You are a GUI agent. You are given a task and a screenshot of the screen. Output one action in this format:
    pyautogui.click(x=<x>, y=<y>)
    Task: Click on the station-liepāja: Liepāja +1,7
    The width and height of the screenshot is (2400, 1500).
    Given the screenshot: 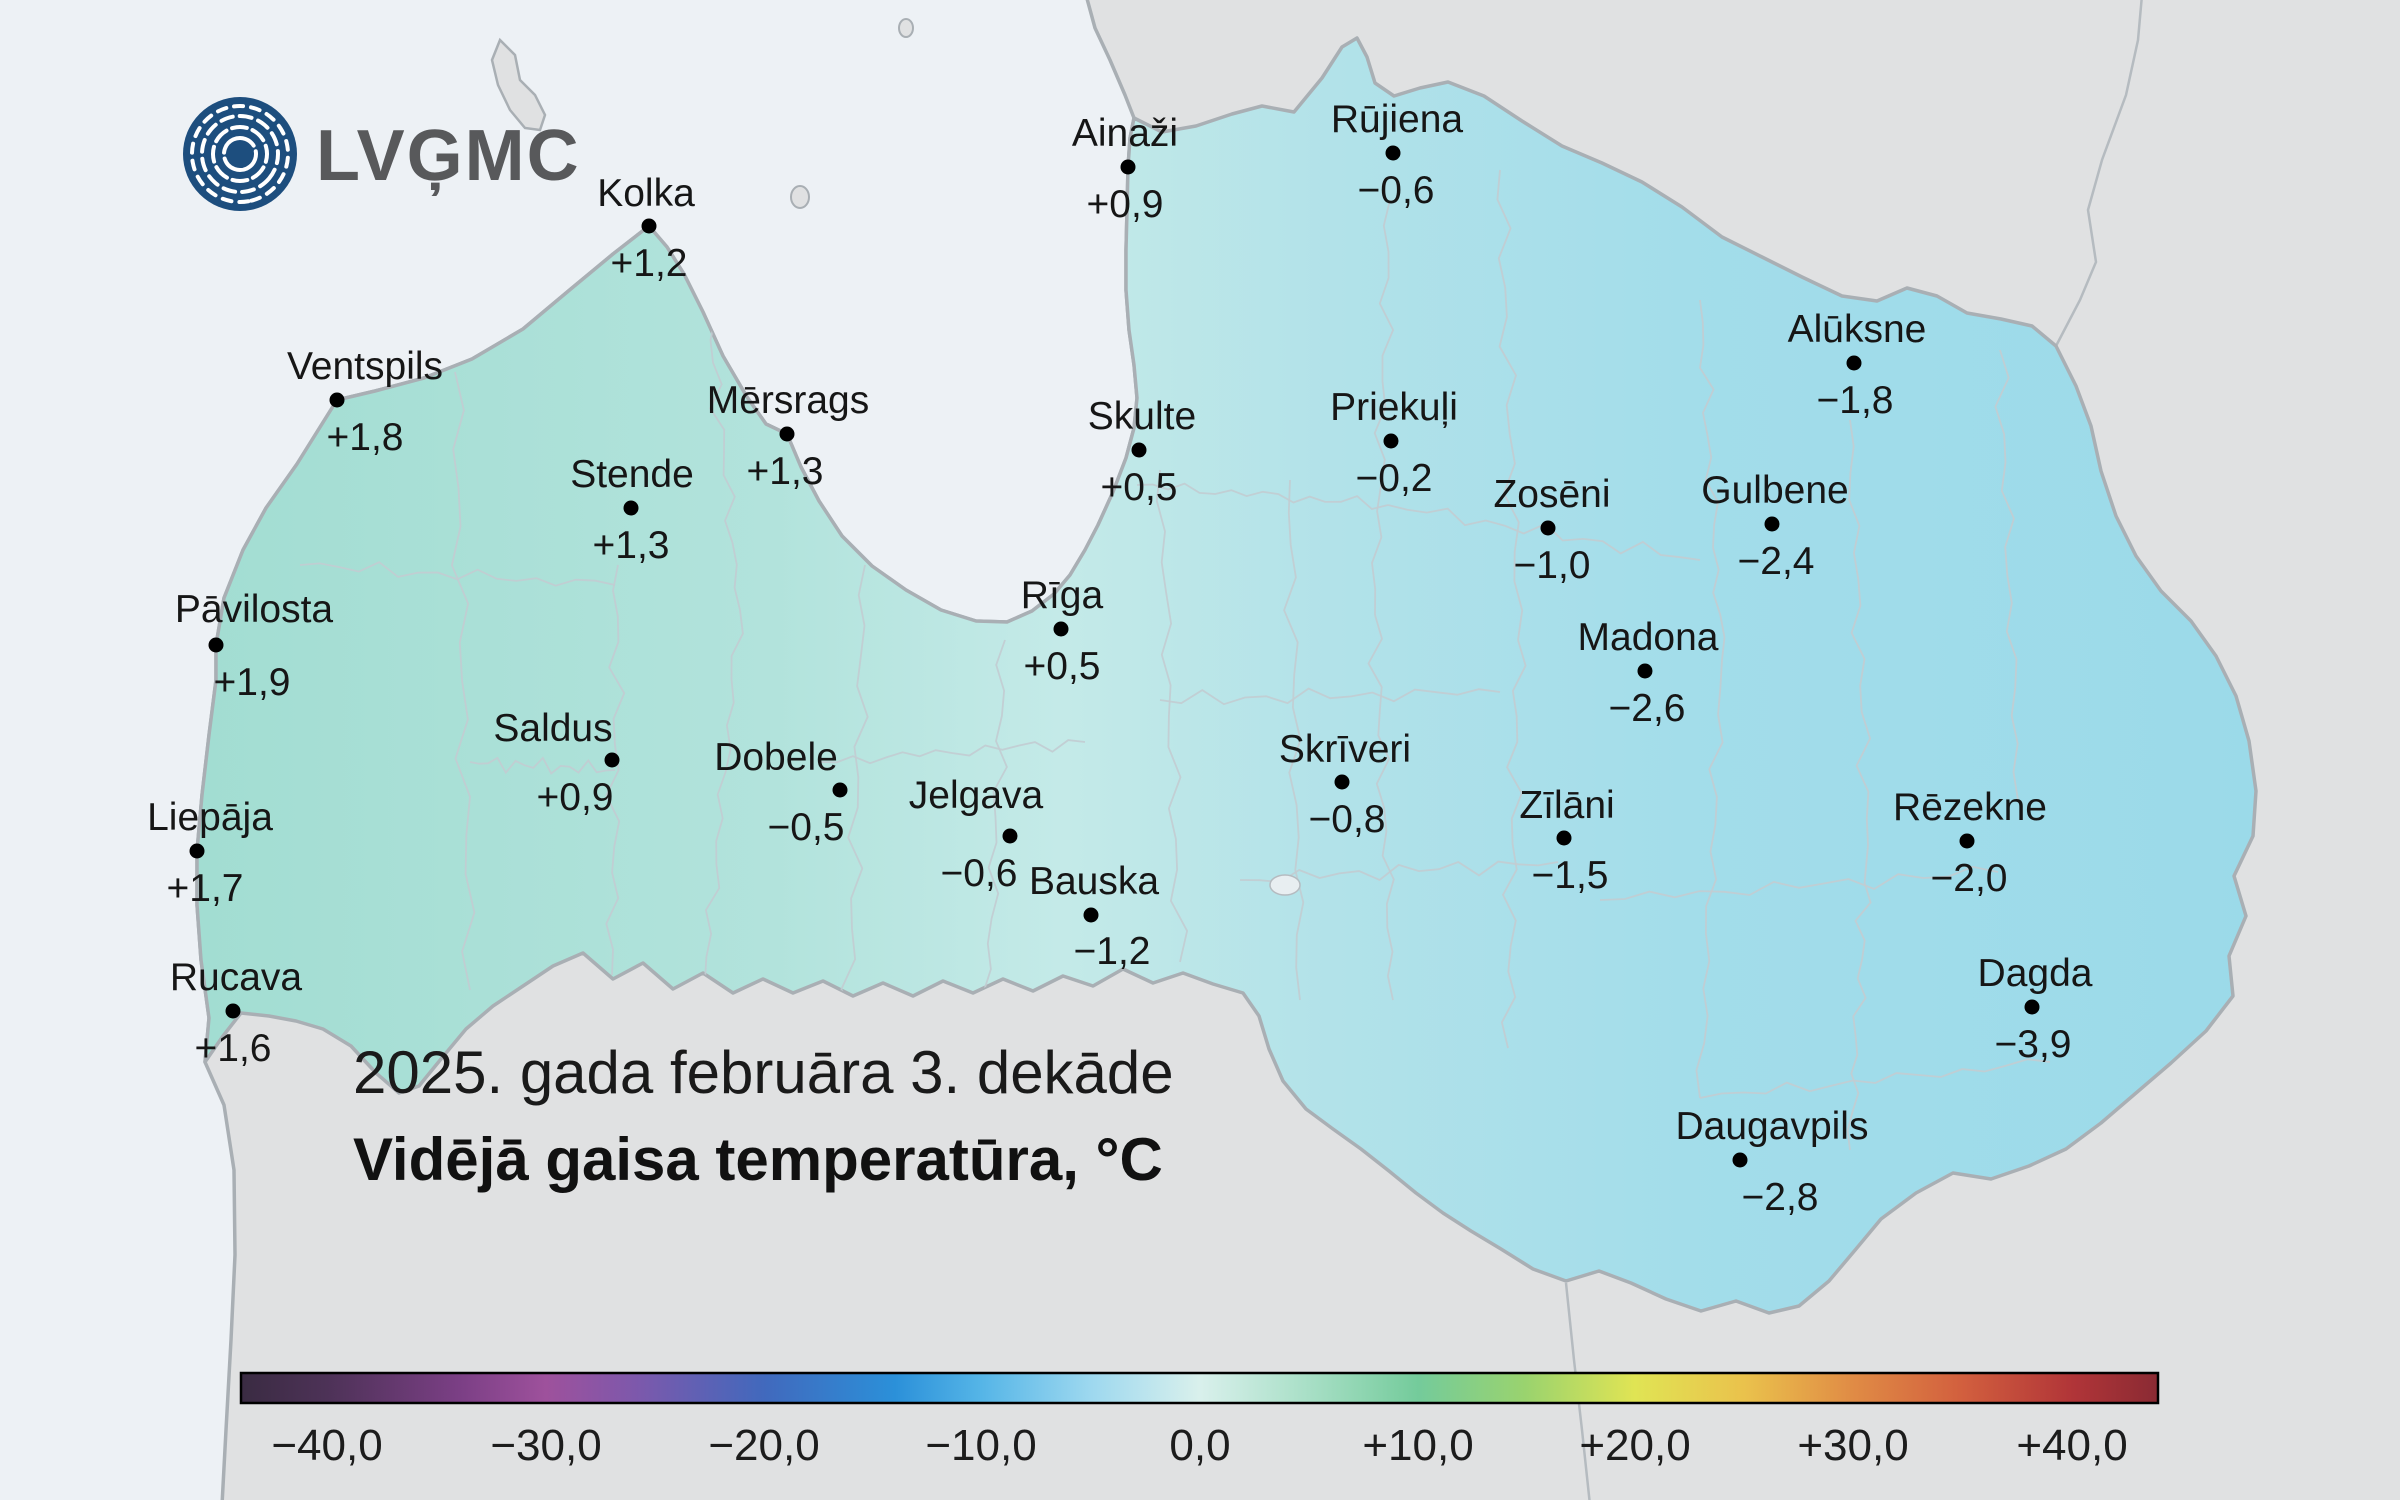 What is the action you would take?
    pyautogui.click(x=210, y=853)
    